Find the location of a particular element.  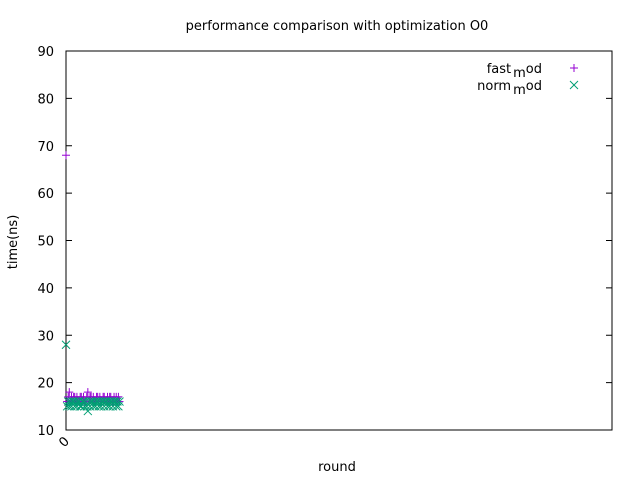

x-axis: 0 is located at coordinates (64, 251).